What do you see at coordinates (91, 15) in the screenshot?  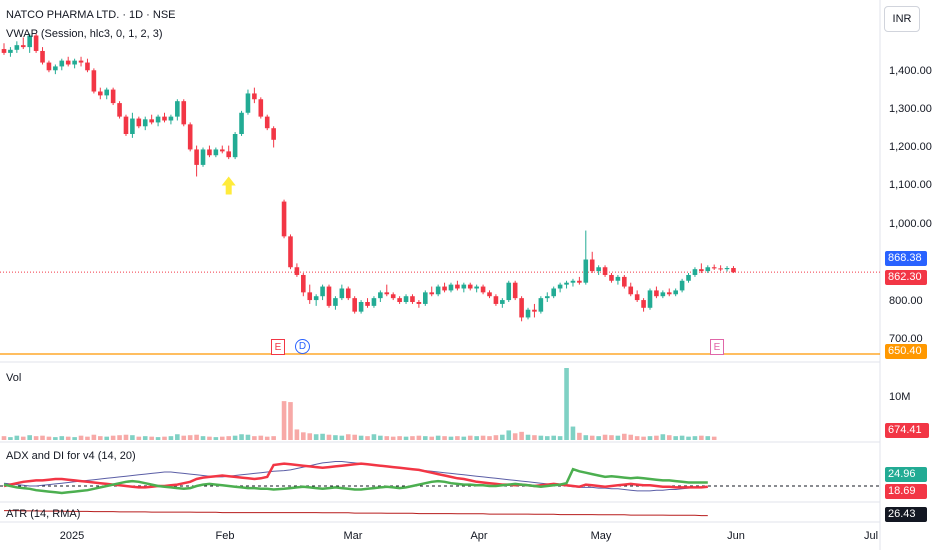 I see `symbol-title: NATCO PHARMA LTD. · 1D · NSE` at bounding box center [91, 15].